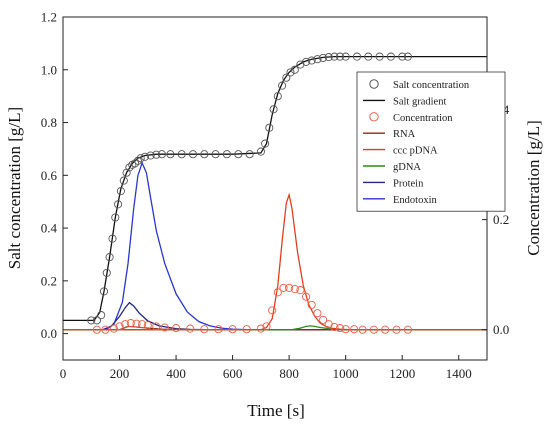 The height and width of the screenshot is (425, 550). I want to click on x-tick-label: 600, so click(233, 373).